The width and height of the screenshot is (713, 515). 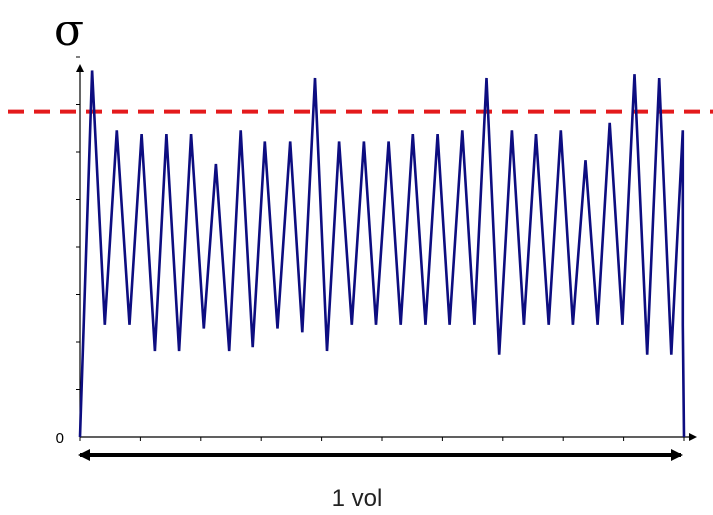 What do you see at coordinates (69, 30) in the screenshot?
I see `y-axis-symbol: σ` at bounding box center [69, 30].